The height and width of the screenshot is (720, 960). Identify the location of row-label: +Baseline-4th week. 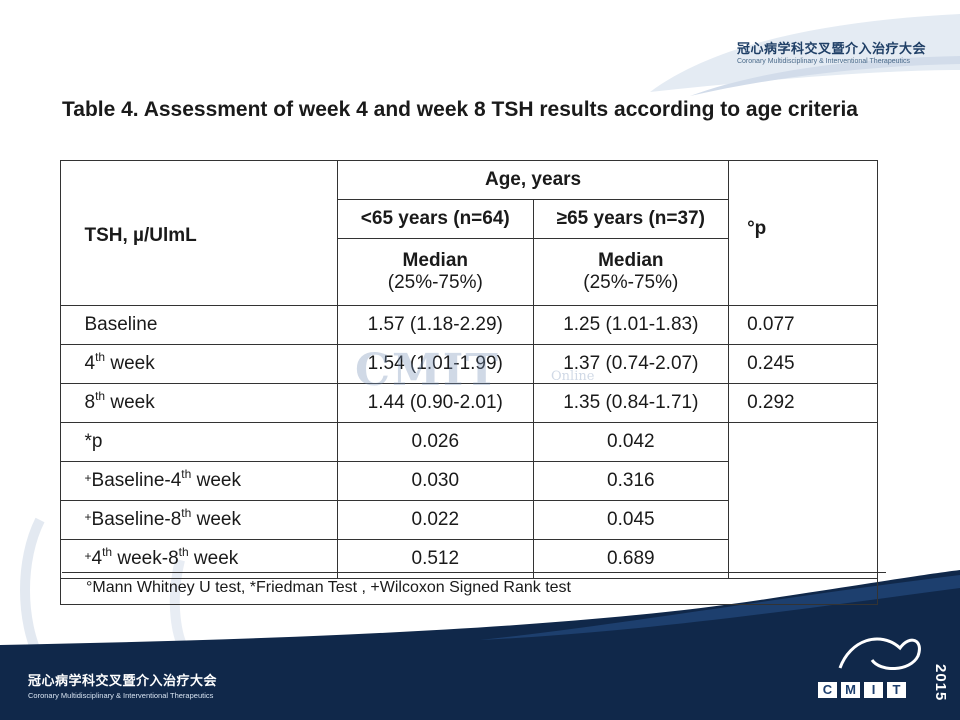
(199, 480).